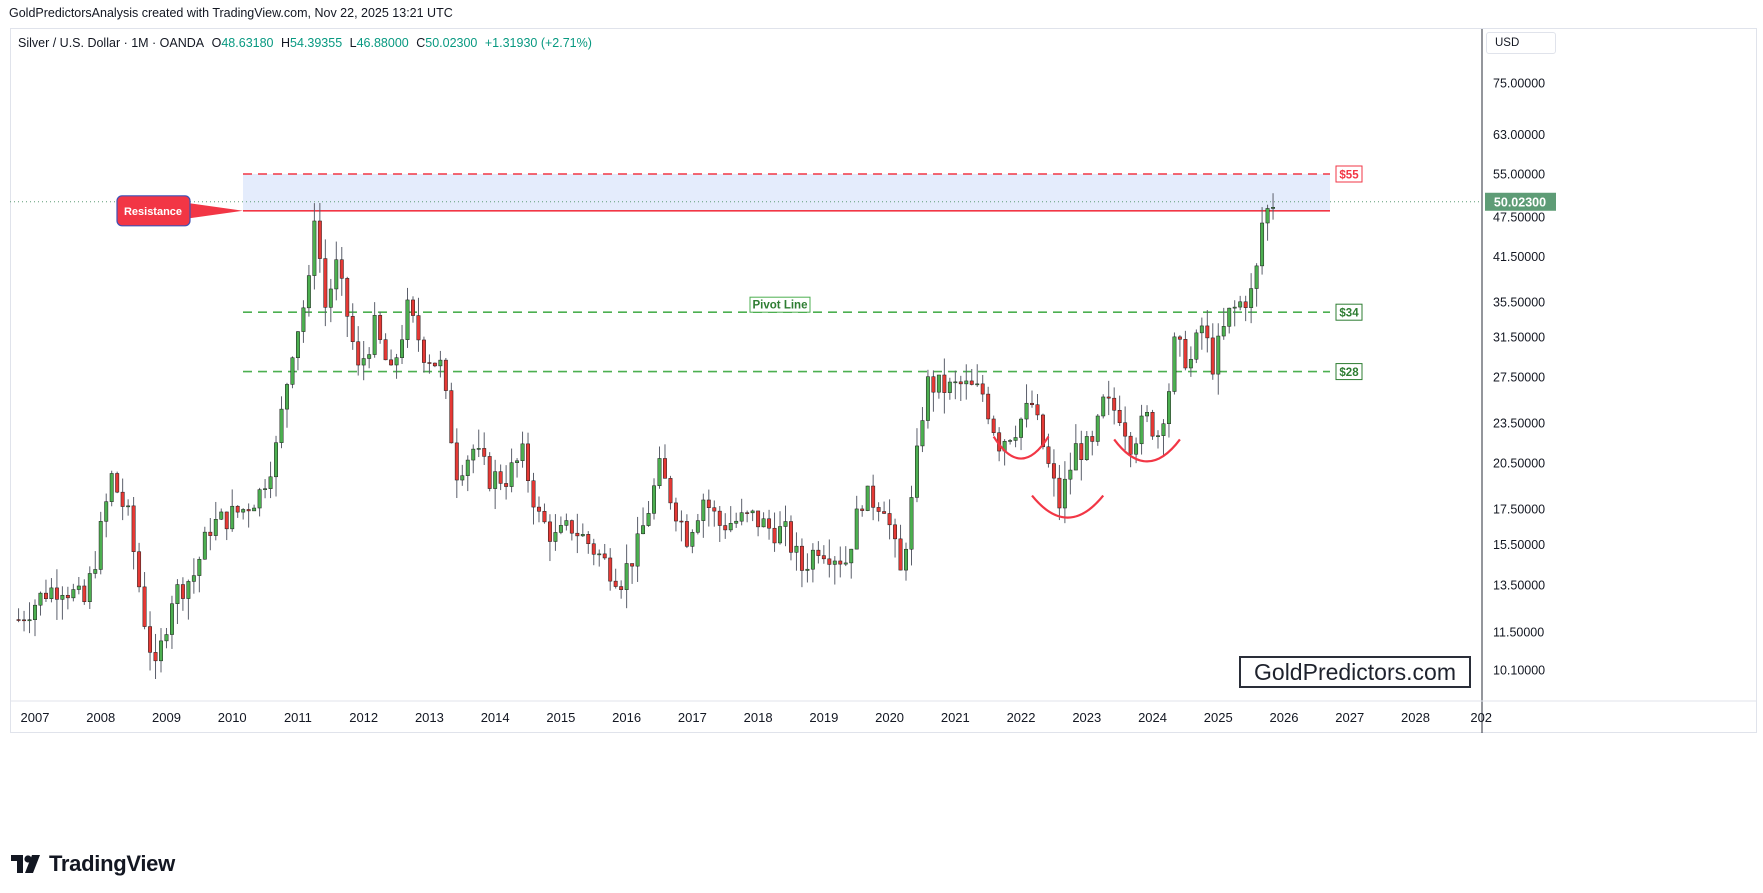  I want to click on low-value: 46.88000, so click(382, 43).